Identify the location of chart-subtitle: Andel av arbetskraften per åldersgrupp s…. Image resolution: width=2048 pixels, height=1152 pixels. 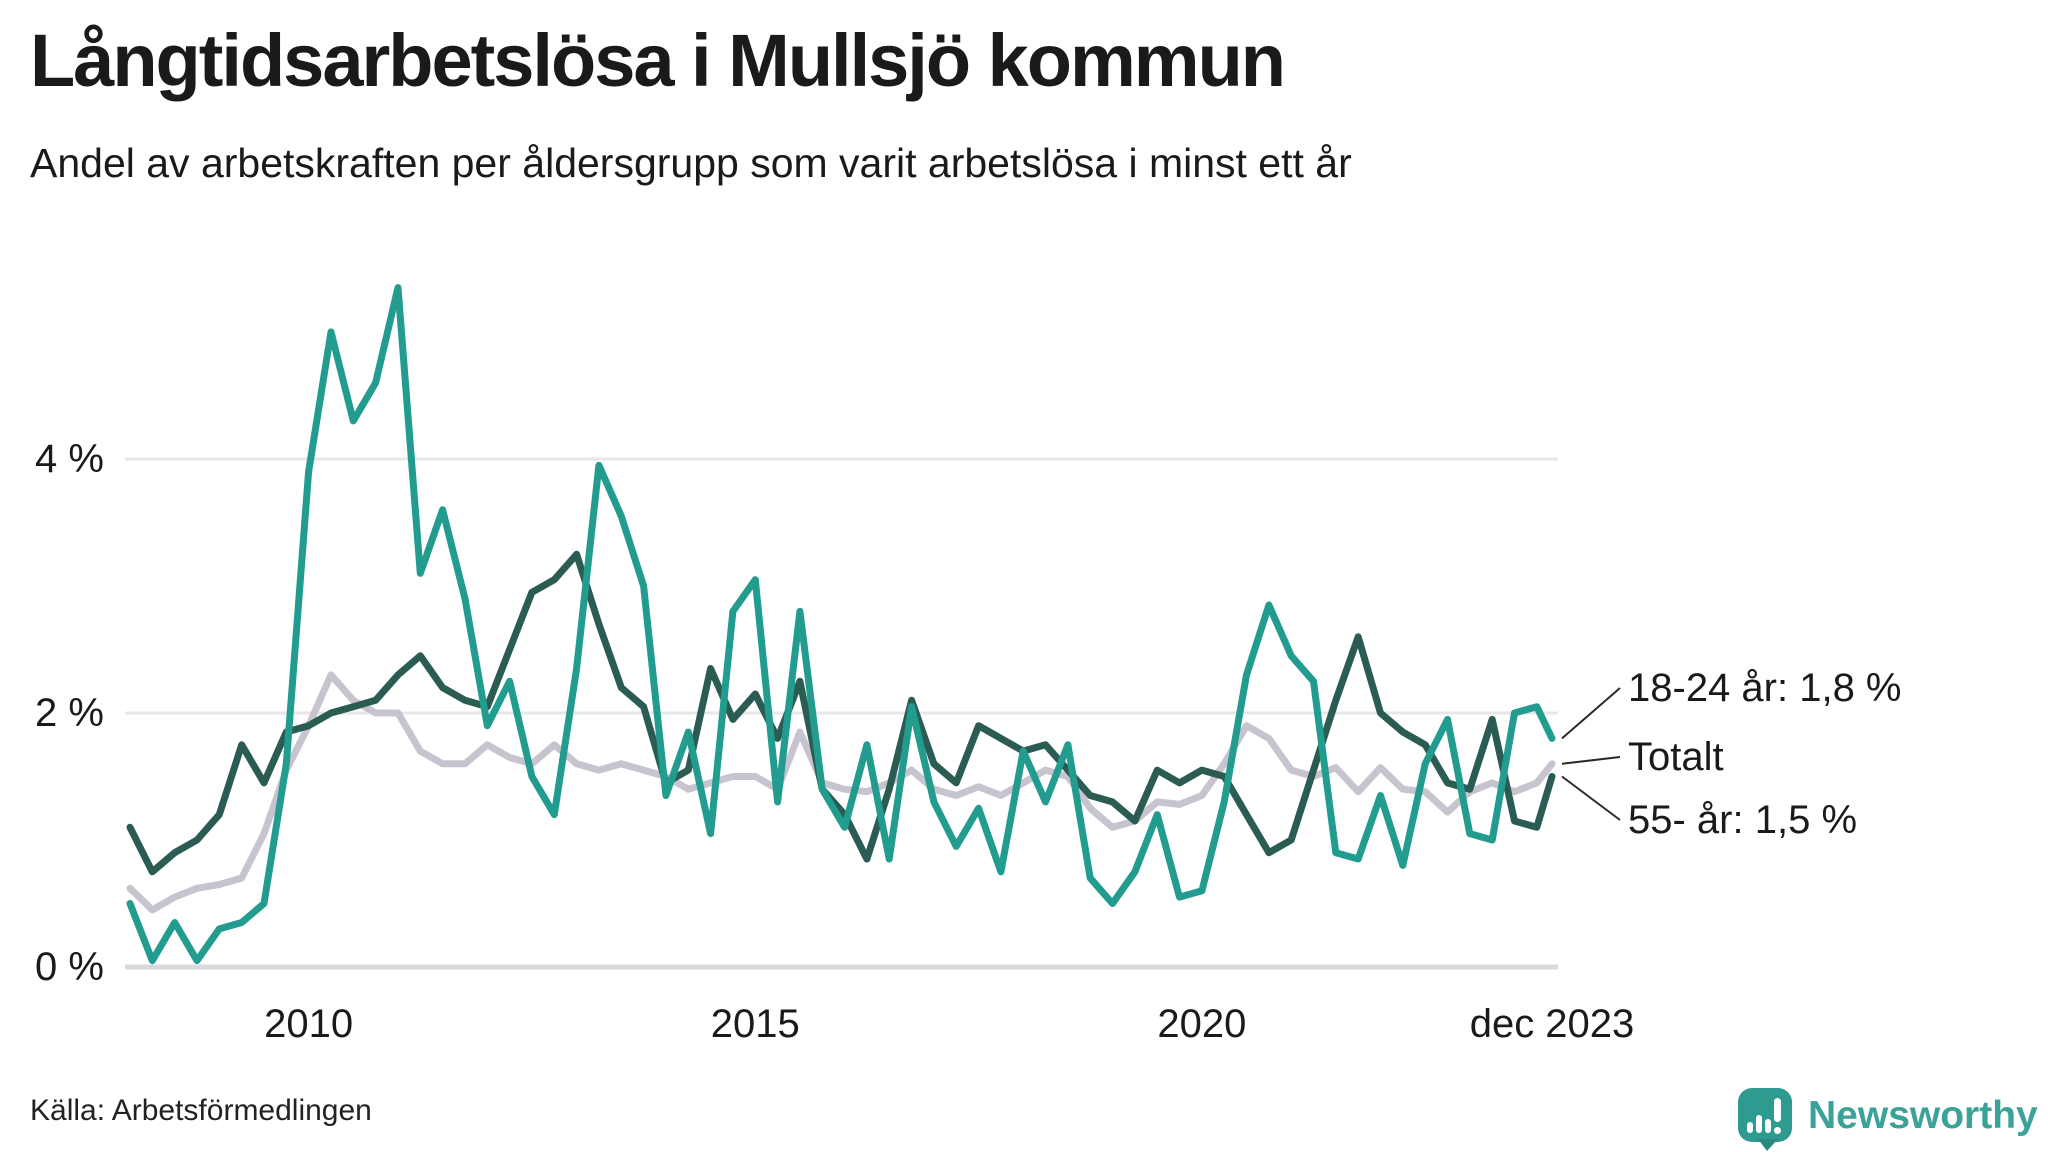
(691, 163).